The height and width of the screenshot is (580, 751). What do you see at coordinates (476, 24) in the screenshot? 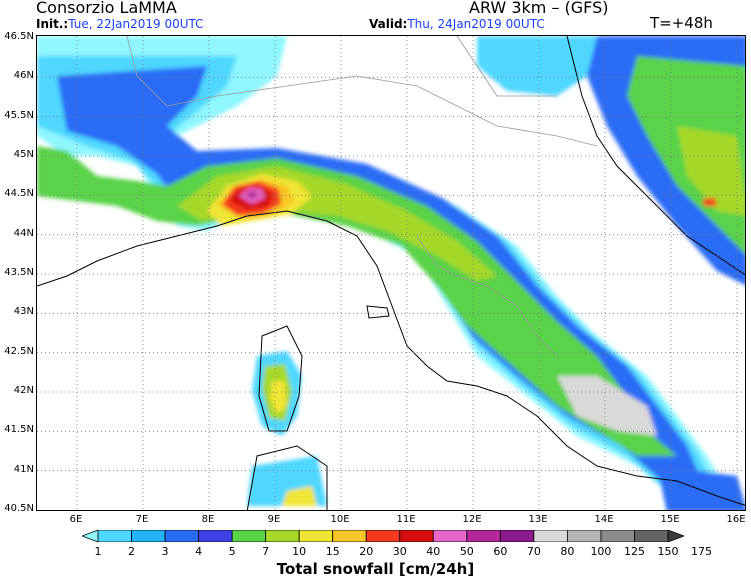
I see `valid-value: Thu, 24Jan2019 00UTC` at bounding box center [476, 24].